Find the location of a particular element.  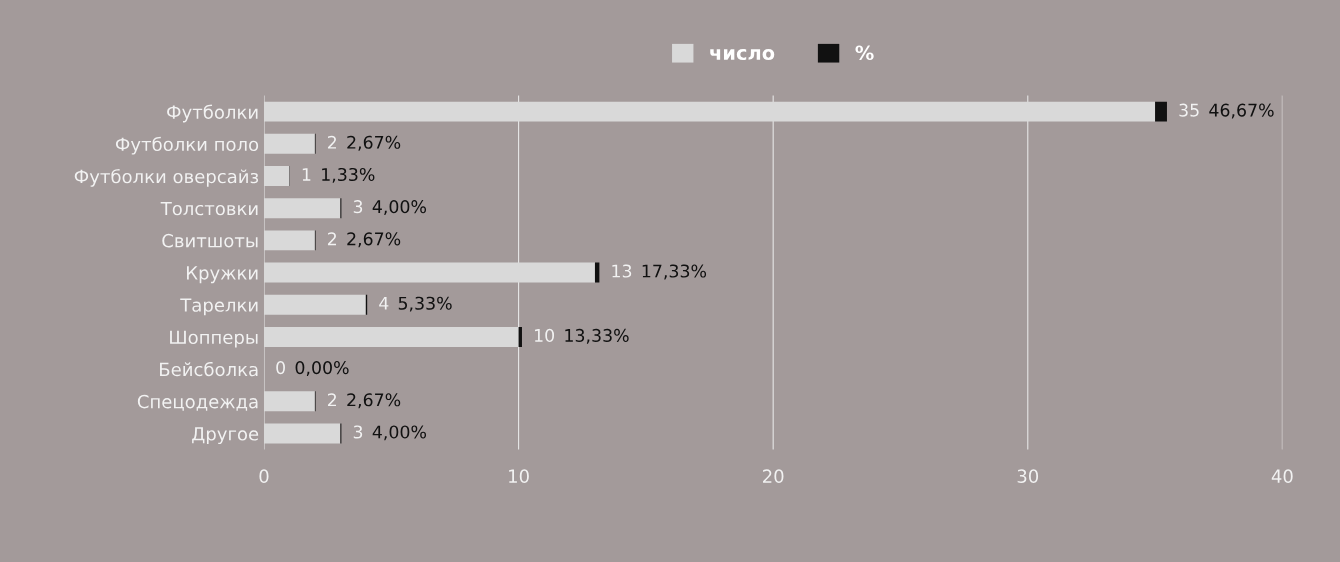

data-label: 5,33% is located at coordinates (425, 304).